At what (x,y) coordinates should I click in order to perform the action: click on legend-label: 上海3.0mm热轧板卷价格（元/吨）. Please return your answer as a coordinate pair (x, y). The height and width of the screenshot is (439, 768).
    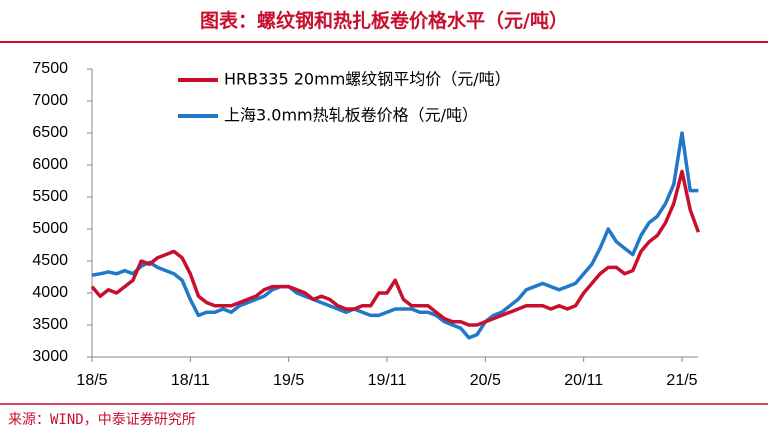
    Looking at the image, I should click on (351, 115).